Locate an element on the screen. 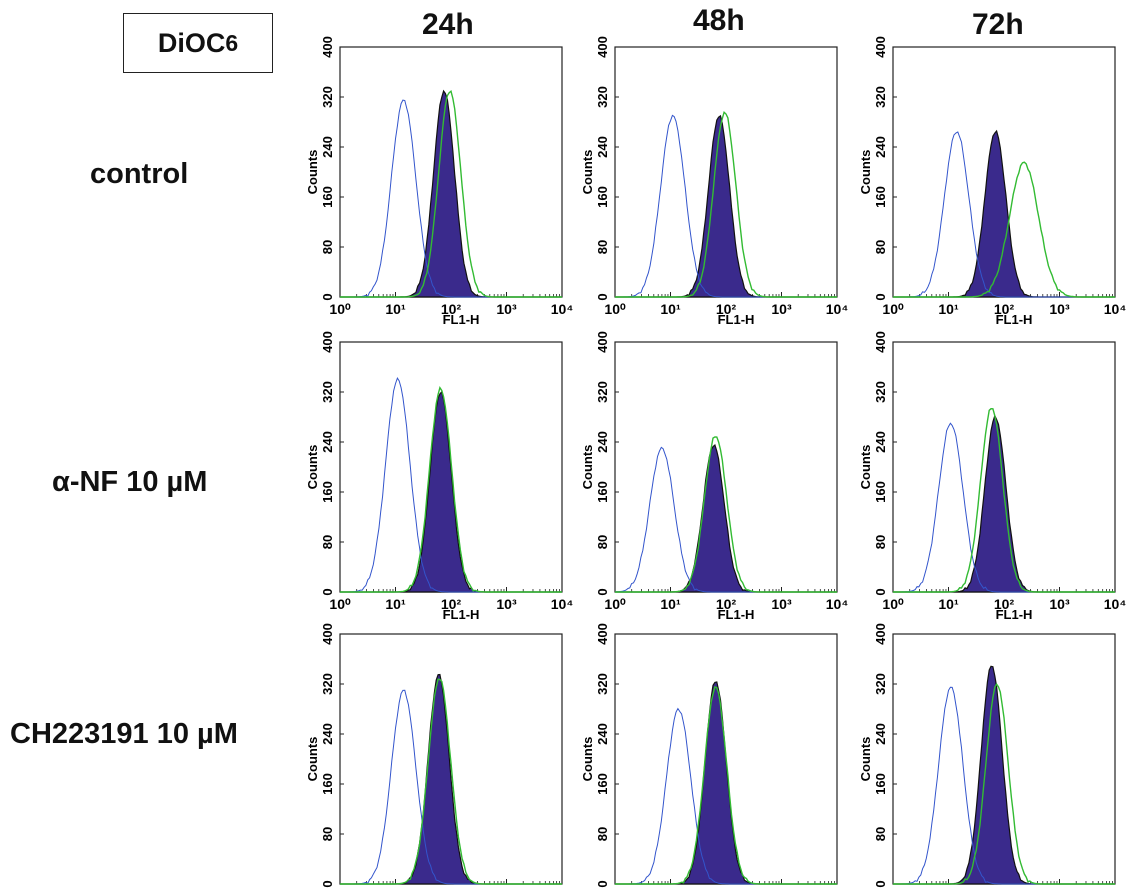 This screenshot has height=888, width=1143. column-title-48h: 48h is located at coordinates (719, 20).